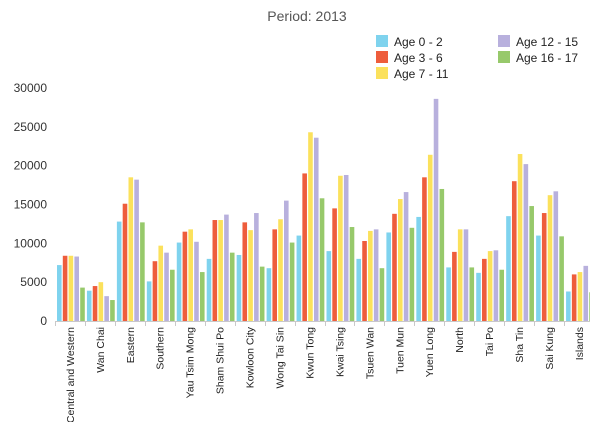 The height and width of the screenshot is (422, 590). Describe the element at coordinates (409, 42) in the screenshot. I see `legend-item: Age 0 - 2` at that location.